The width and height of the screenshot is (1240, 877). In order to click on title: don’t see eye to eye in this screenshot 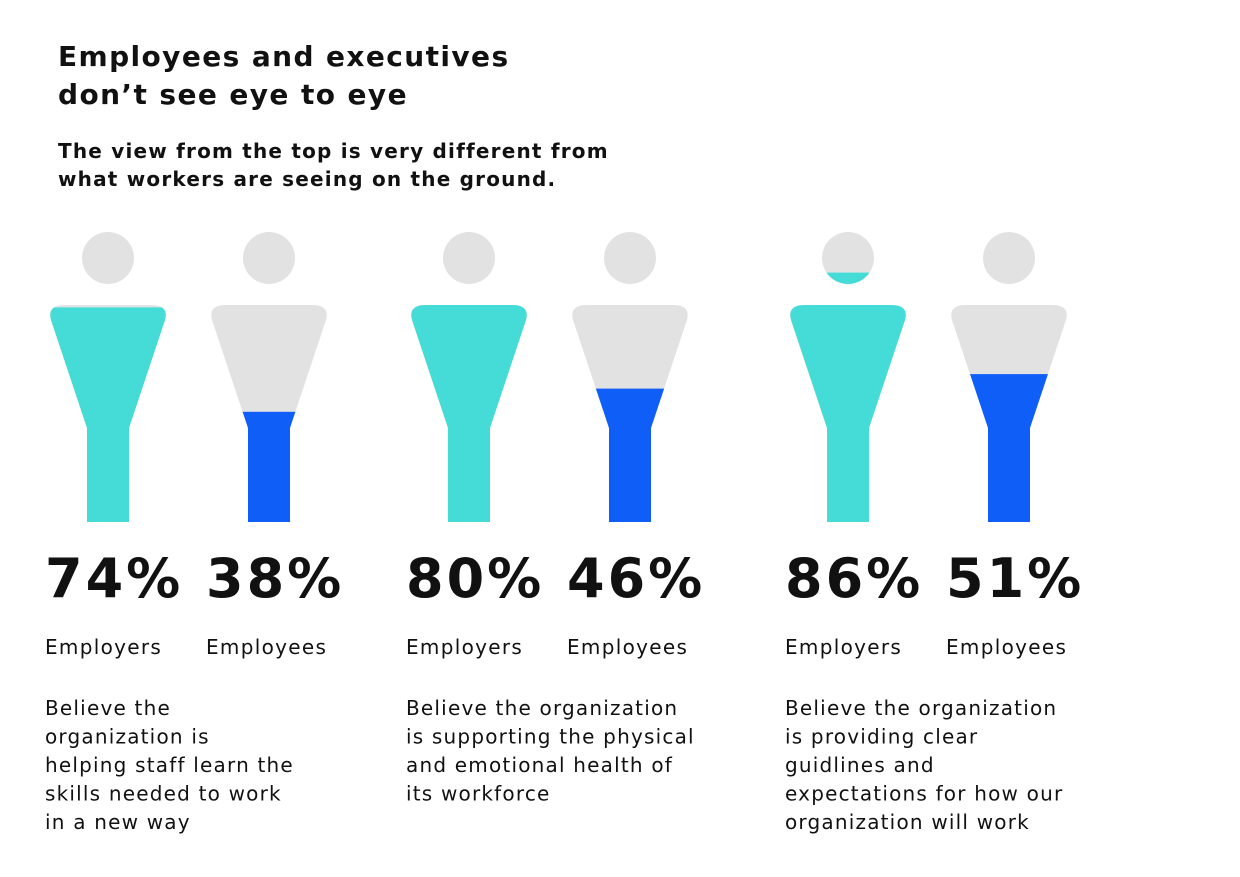, I will do `click(233, 94)`.